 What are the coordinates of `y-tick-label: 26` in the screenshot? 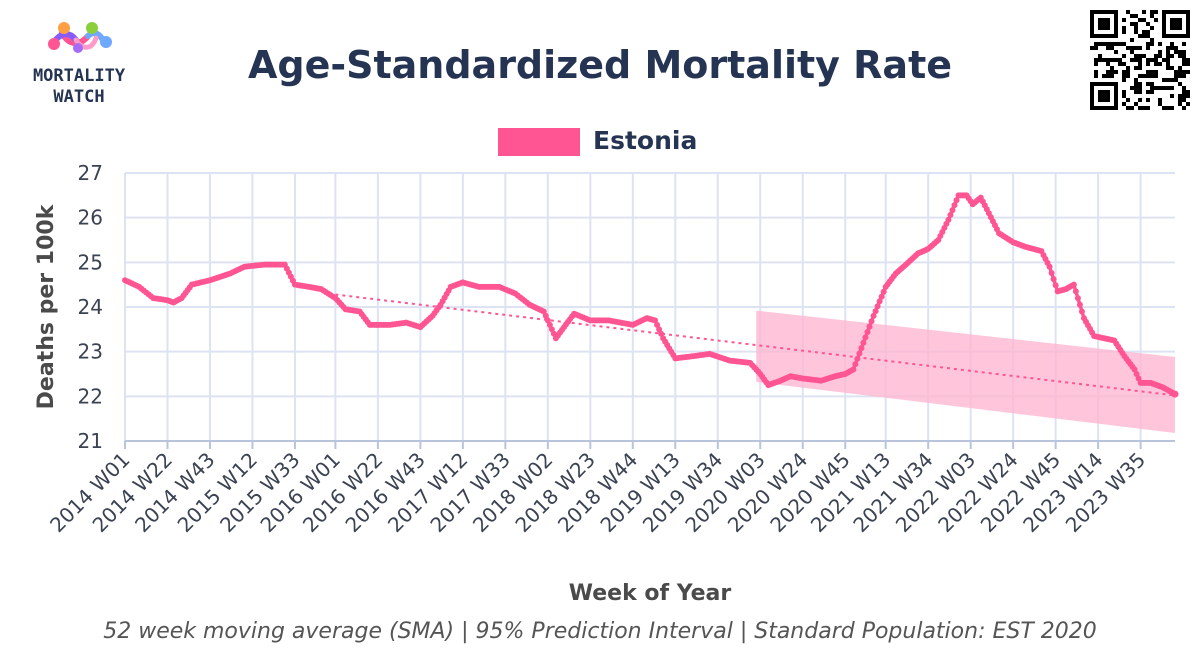 It's located at (90, 218).